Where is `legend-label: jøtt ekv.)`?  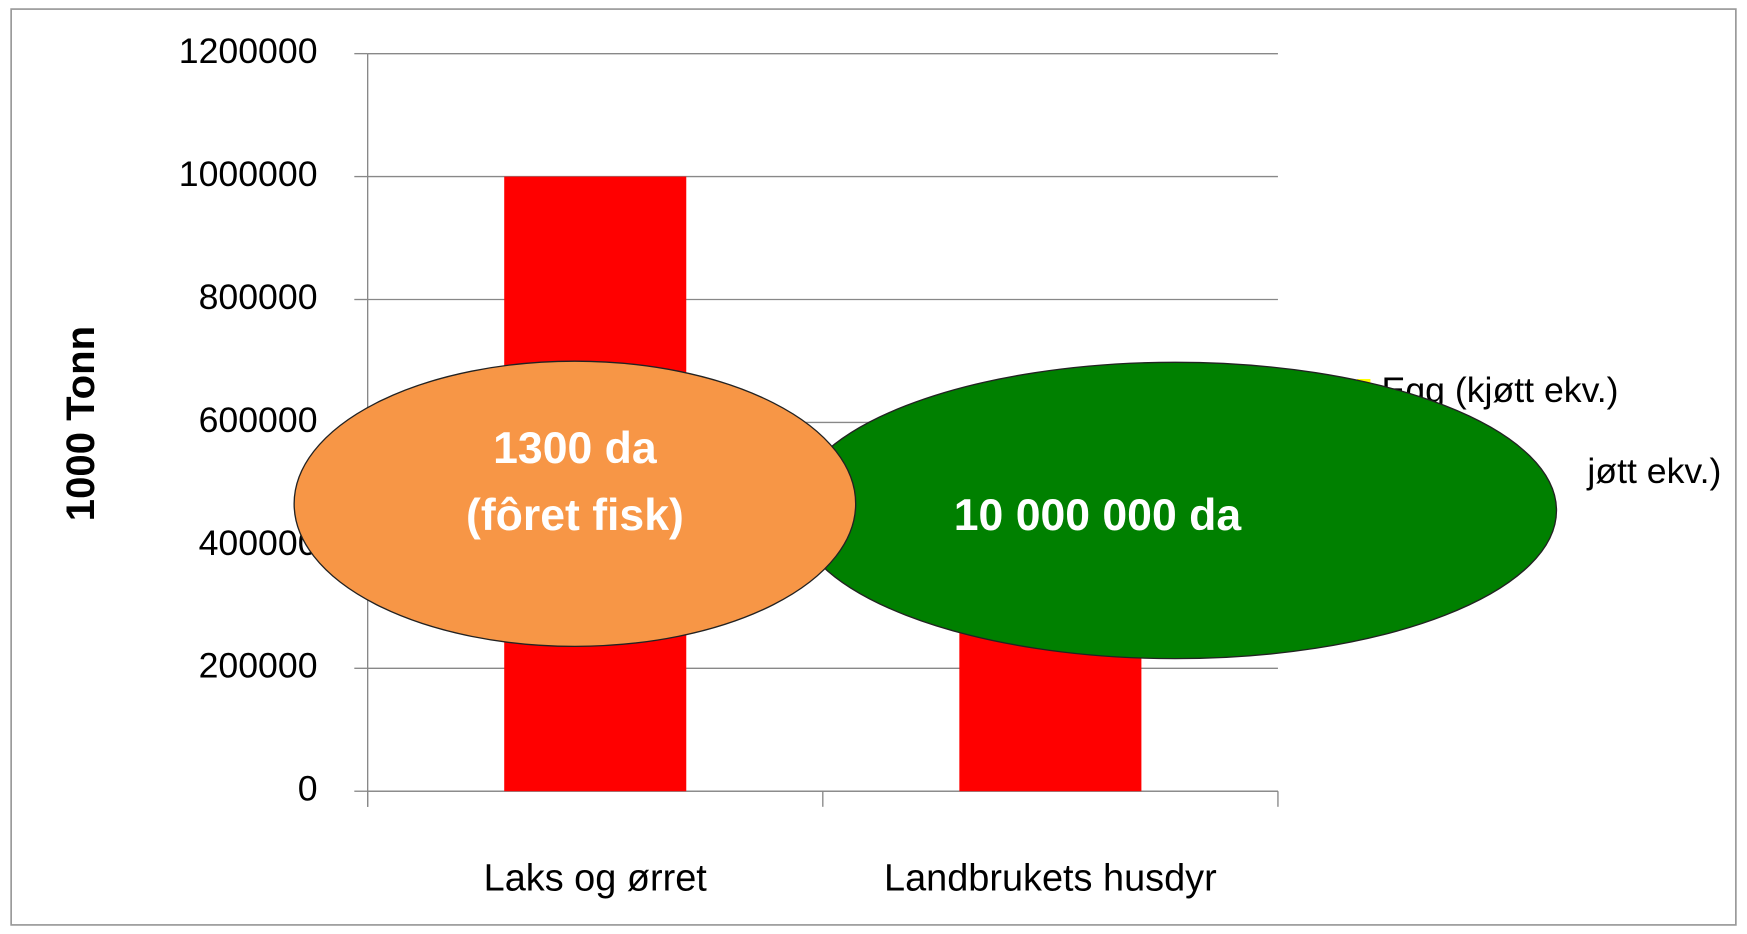 legend-label: jøtt ekv.) is located at coordinates (1653, 471).